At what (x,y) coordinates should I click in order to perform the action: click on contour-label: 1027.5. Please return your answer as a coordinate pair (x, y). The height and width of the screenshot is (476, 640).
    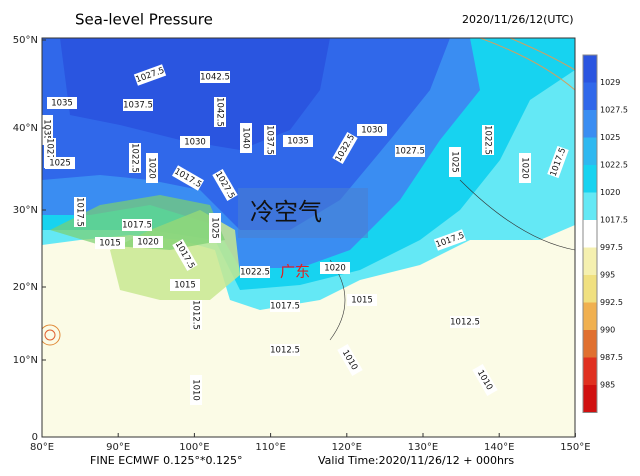
    Looking at the image, I should click on (410, 151).